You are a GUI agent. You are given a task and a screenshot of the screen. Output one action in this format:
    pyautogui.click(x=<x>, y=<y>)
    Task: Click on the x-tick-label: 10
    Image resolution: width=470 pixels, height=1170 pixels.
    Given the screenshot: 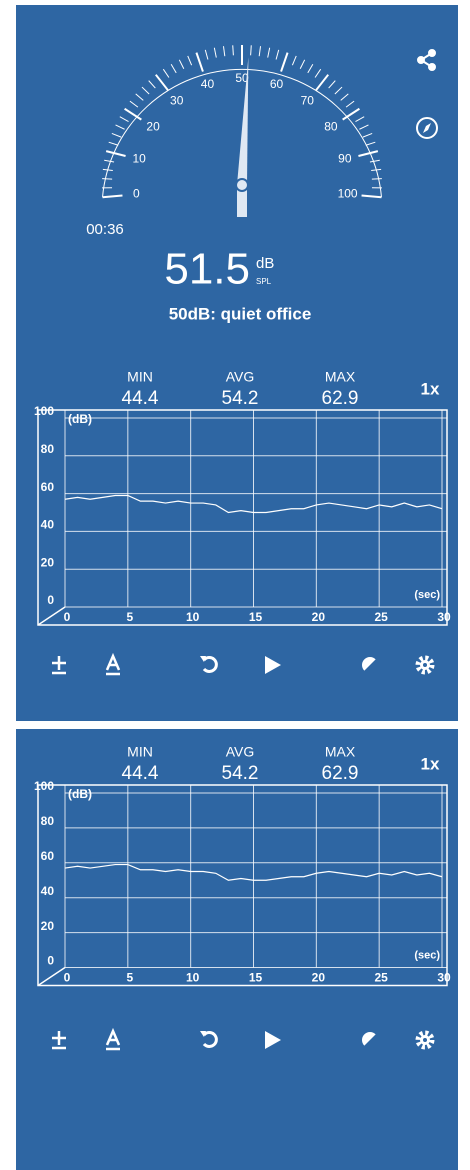 What is the action you would take?
    pyautogui.click(x=193, y=617)
    